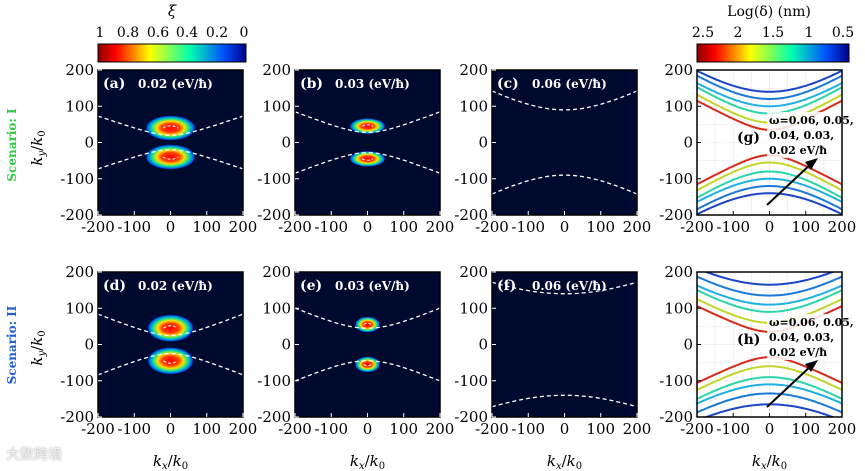 Image resolution: width=865 pixels, height=471 pixels. Describe the element at coordinates (811, 164) in the screenshot. I see `arrow-head` at that location.